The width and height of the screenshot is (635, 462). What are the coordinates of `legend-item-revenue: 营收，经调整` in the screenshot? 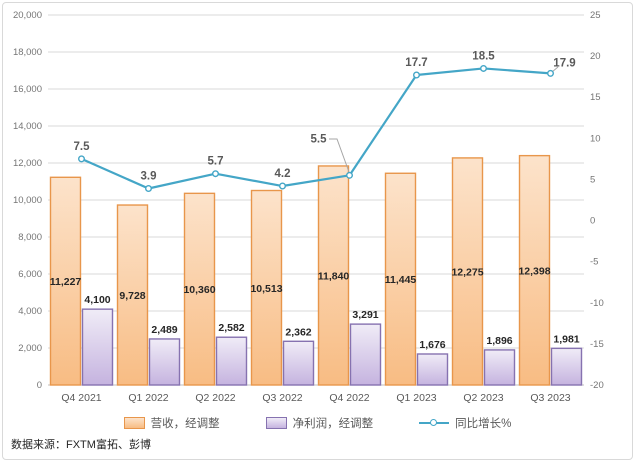 It's located at (171, 423).